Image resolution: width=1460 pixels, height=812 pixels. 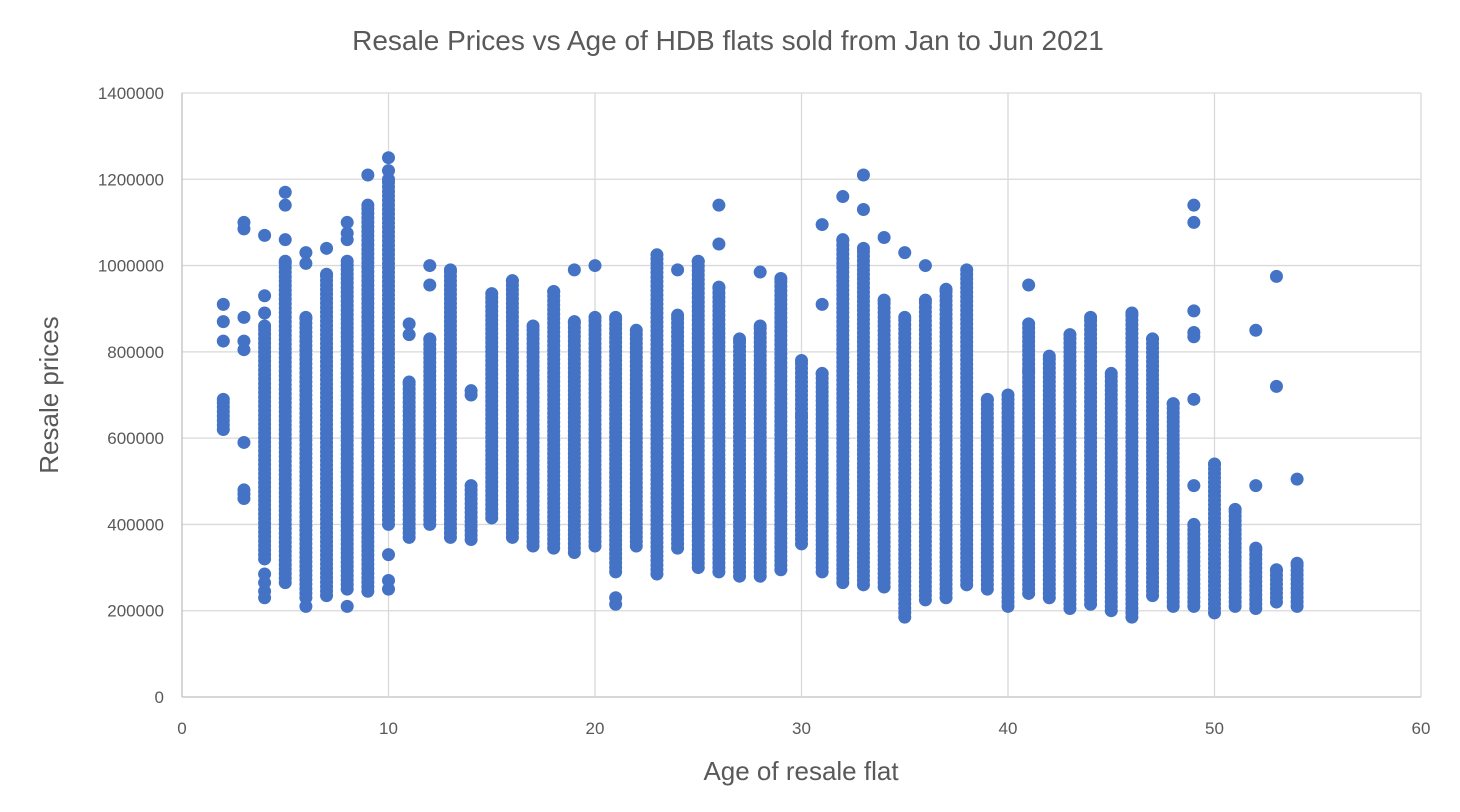 I want to click on x-tick-label: 10, so click(x=388, y=728).